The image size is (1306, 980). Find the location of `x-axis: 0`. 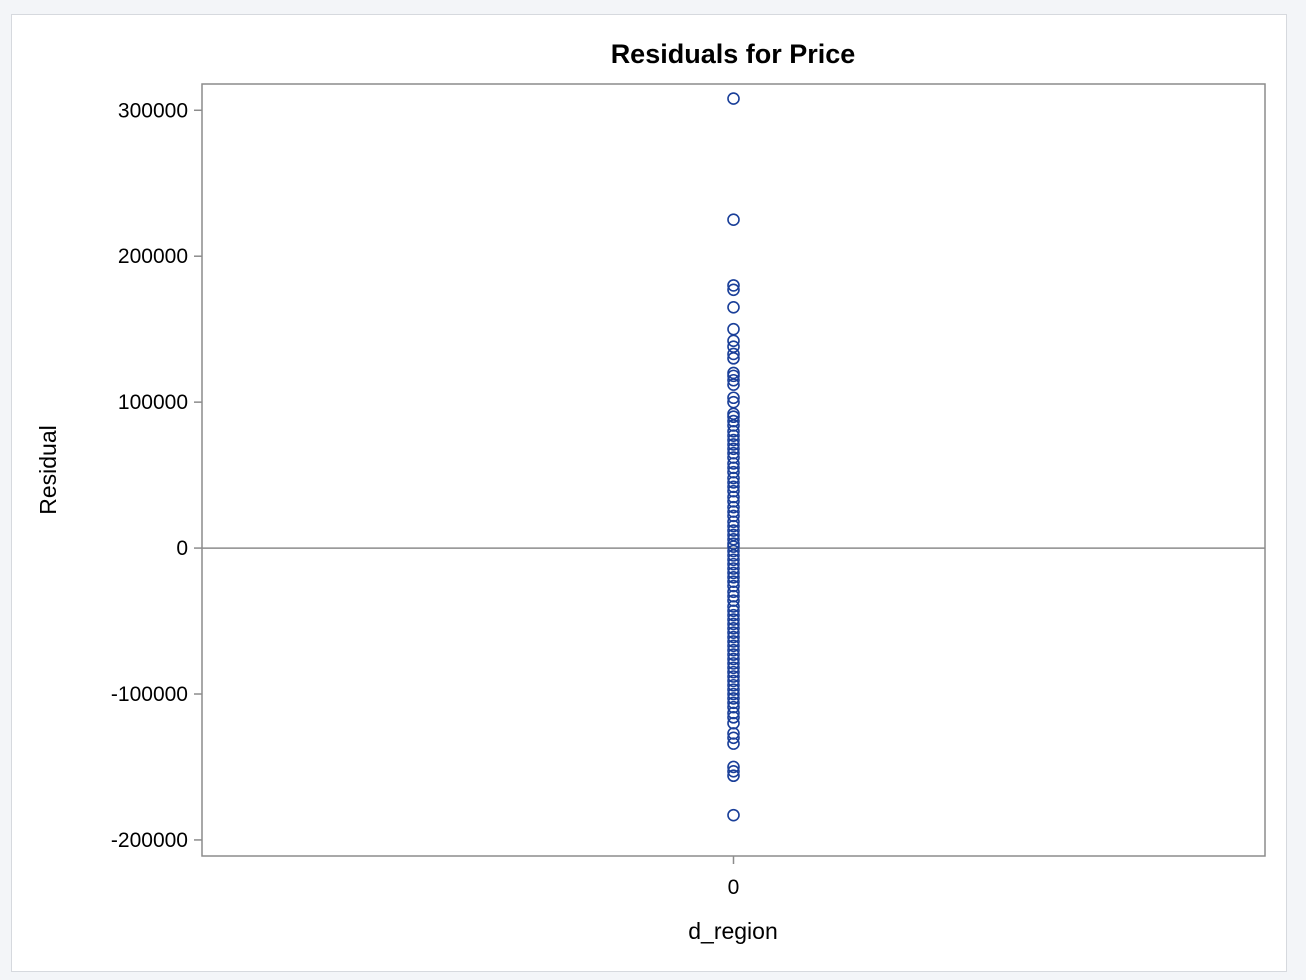

x-axis: 0 is located at coordinates (734, 877).